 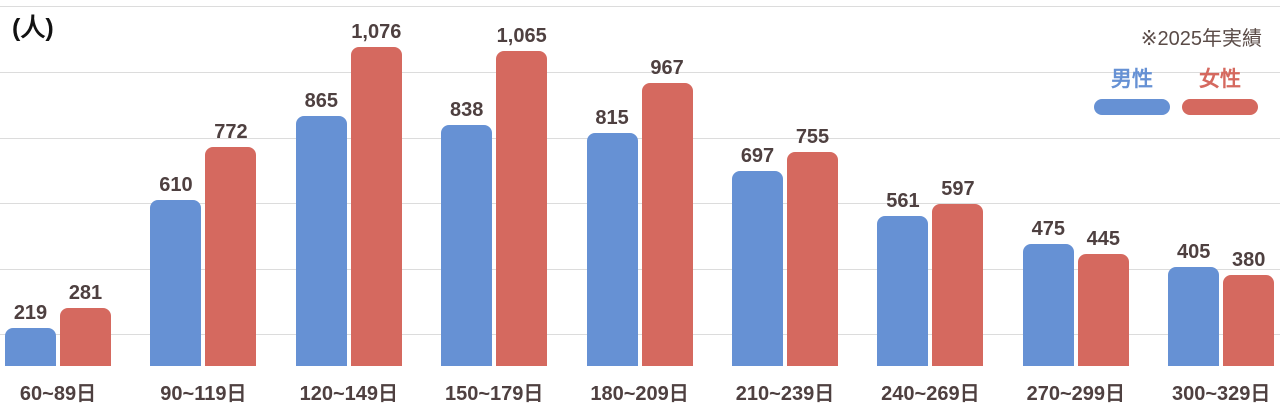 What do you see at coordinates (1221, 394) in the screenshot?
I see `x-axis-label: 300~329日` at bounding box center [1221, 394].